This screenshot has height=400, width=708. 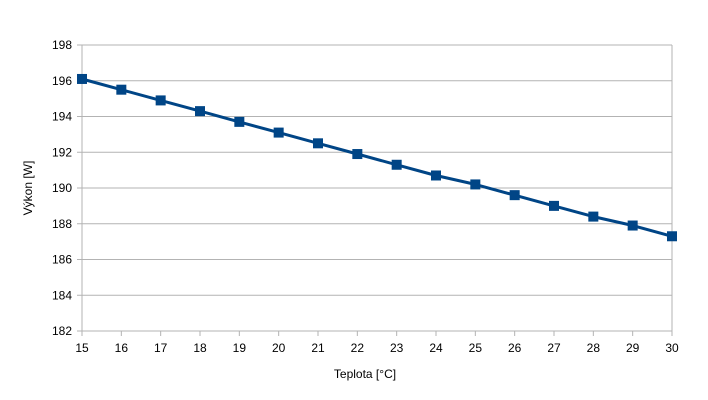 What do you see at coordinates (377, 348) in the screenshot?
I see `x-tick-labels: 15 16 17 18 19 20 21 22 23 24 25 26 27 28 29 30` at bounding box center [377, 348].